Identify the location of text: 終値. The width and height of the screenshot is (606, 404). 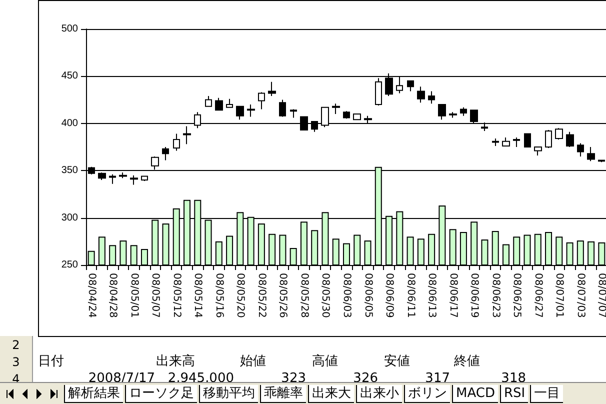
(467, 362).